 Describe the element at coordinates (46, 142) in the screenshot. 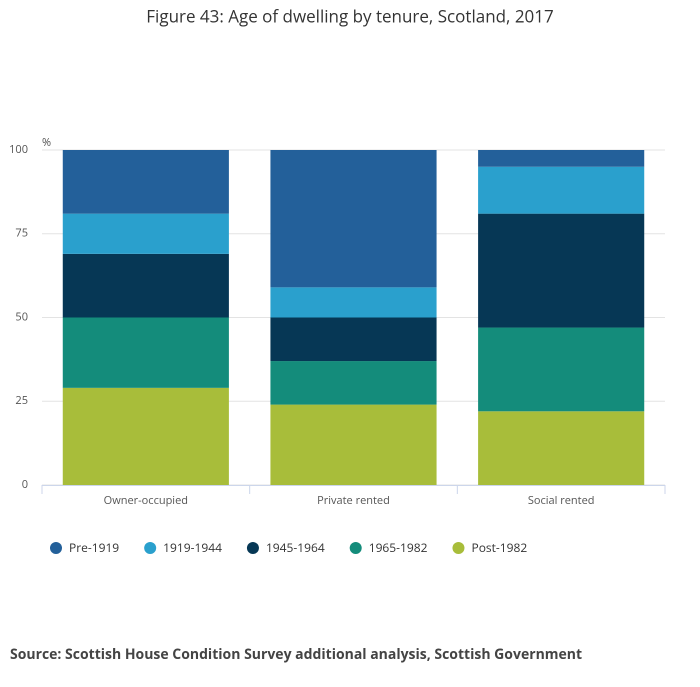

I see `y-axis-label: %` at that location.